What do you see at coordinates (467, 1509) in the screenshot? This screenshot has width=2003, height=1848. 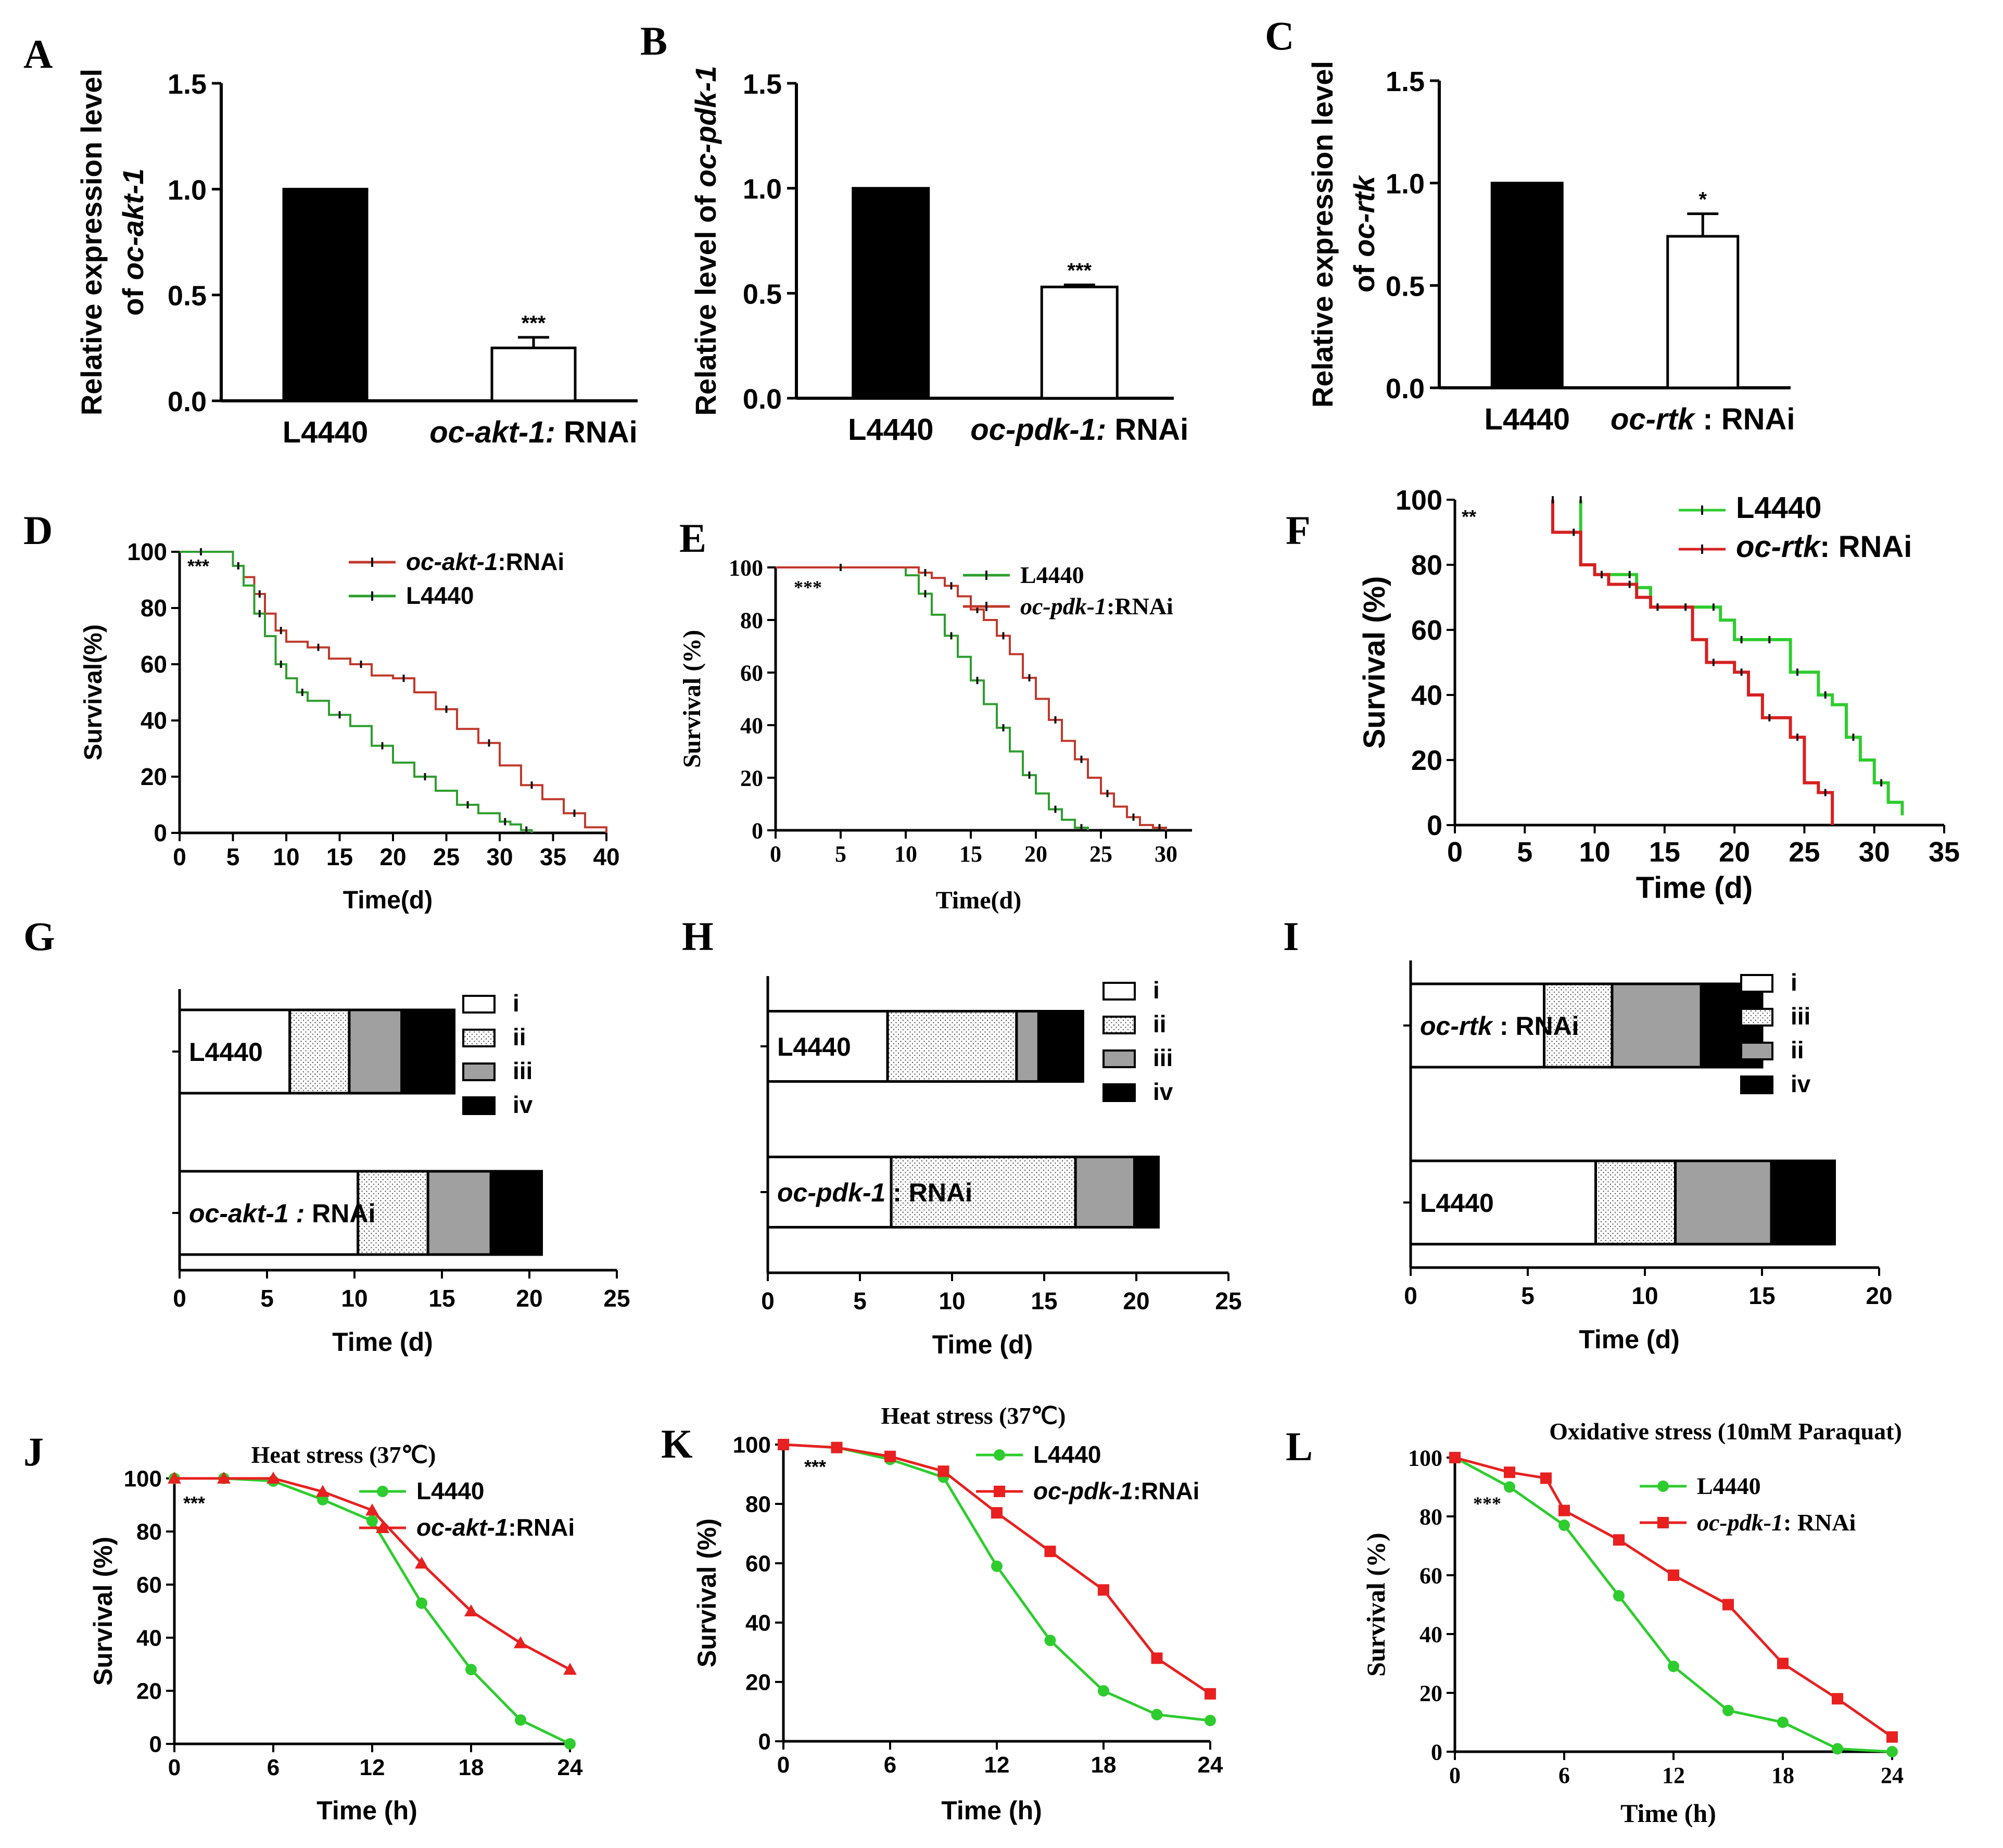 I see `legend: L4440 oc-akt-1:RNAi` at bounding box center [467, 1509].